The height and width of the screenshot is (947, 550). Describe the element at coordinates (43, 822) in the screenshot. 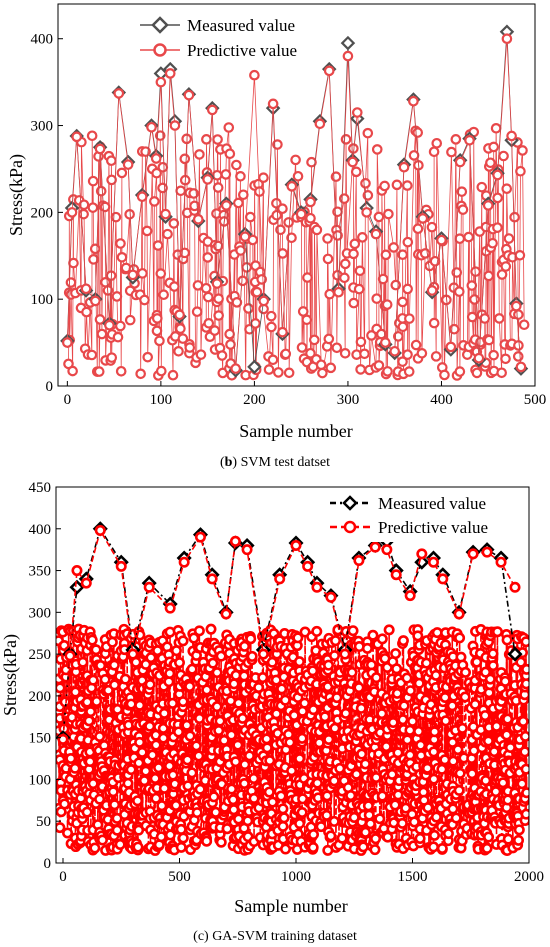

I see `chart-c-1-ytick-label: 50` at that location.